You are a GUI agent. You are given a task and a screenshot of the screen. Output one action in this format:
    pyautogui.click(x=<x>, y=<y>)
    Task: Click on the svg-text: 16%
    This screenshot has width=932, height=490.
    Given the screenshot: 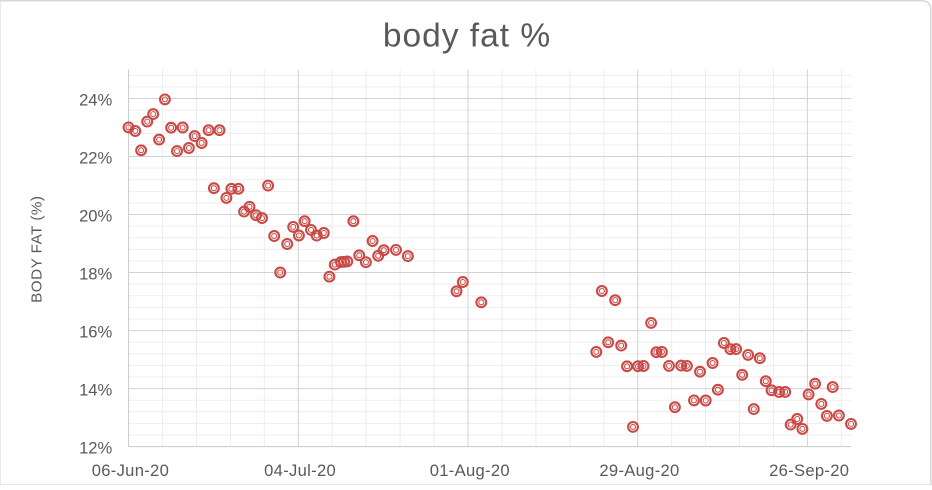 What is the action you would take?
    pyautogui.click(x=95, y=332)
    